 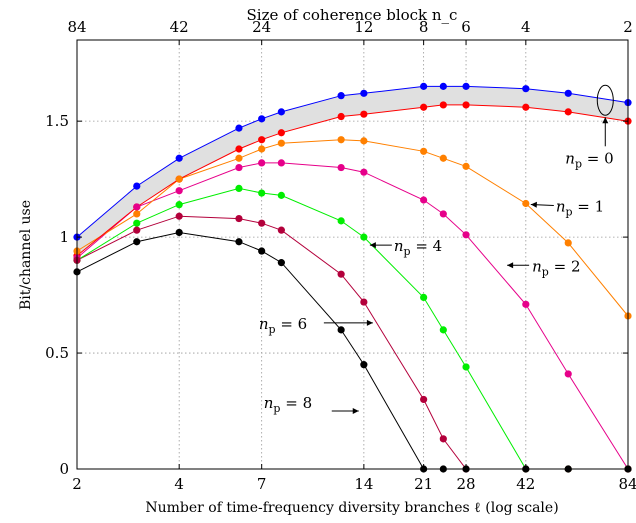 I want to click on x-tick-label: 84, so click(x=627, y=484).